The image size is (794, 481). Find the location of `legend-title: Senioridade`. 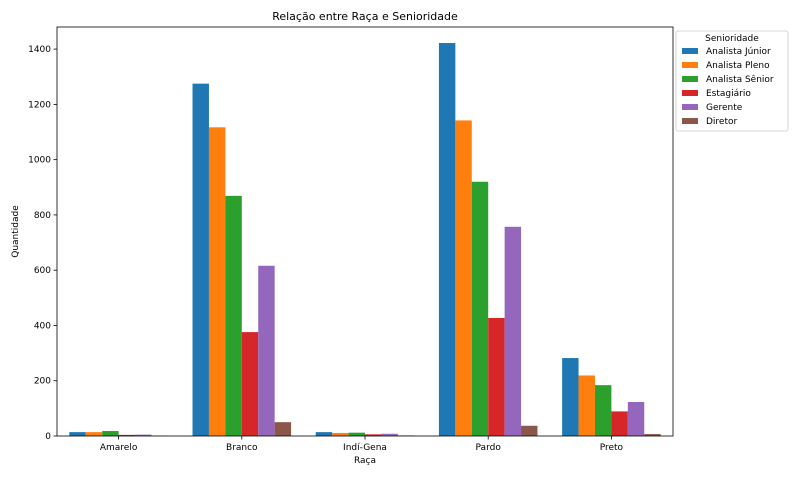

legend-title: Senioridade is located at coordinates (732, 39).